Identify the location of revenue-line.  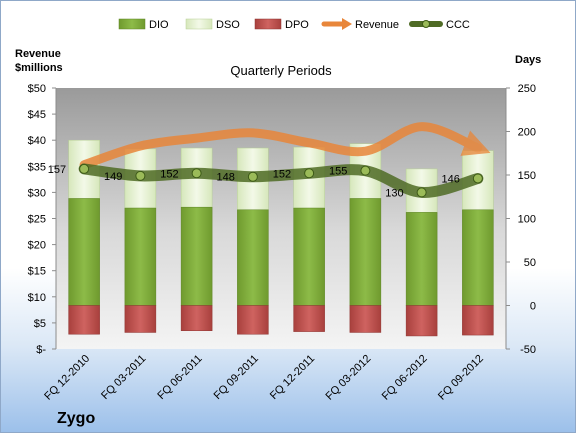
(285, 146).